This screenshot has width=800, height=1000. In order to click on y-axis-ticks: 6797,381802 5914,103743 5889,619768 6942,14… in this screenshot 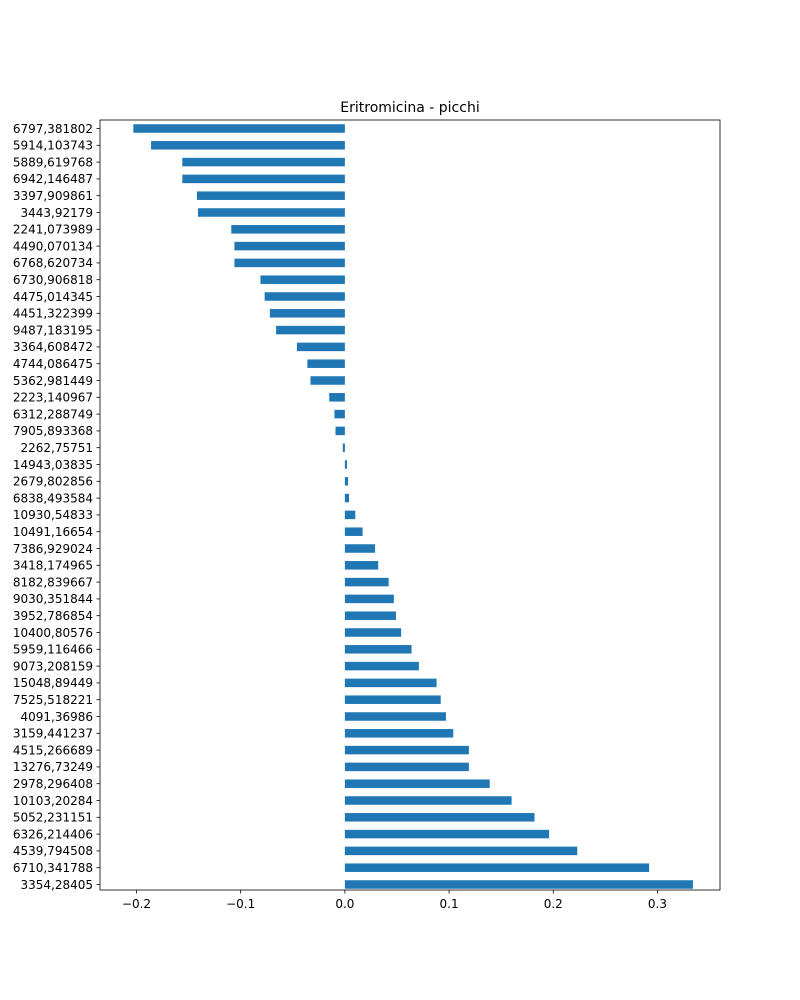, I will do `click(56, 507)`.